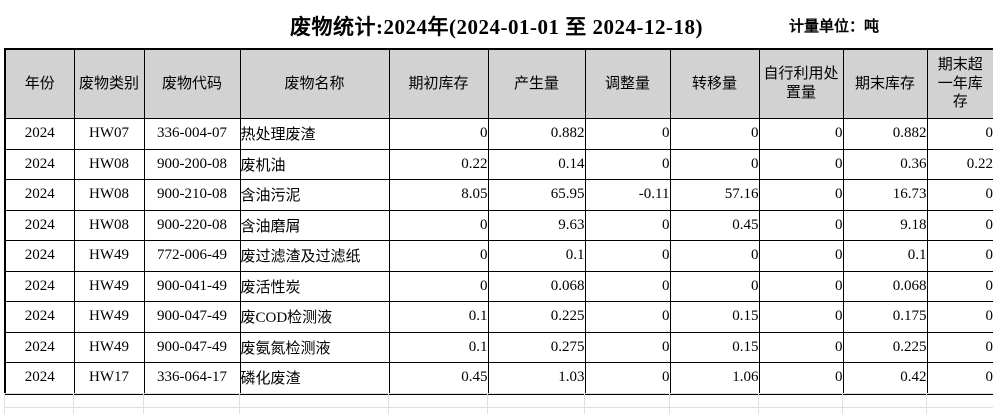  Describe the element at coordinates (192, 164) in the screenshot. I see `cell-waste-code: 900-200-08` at that location.